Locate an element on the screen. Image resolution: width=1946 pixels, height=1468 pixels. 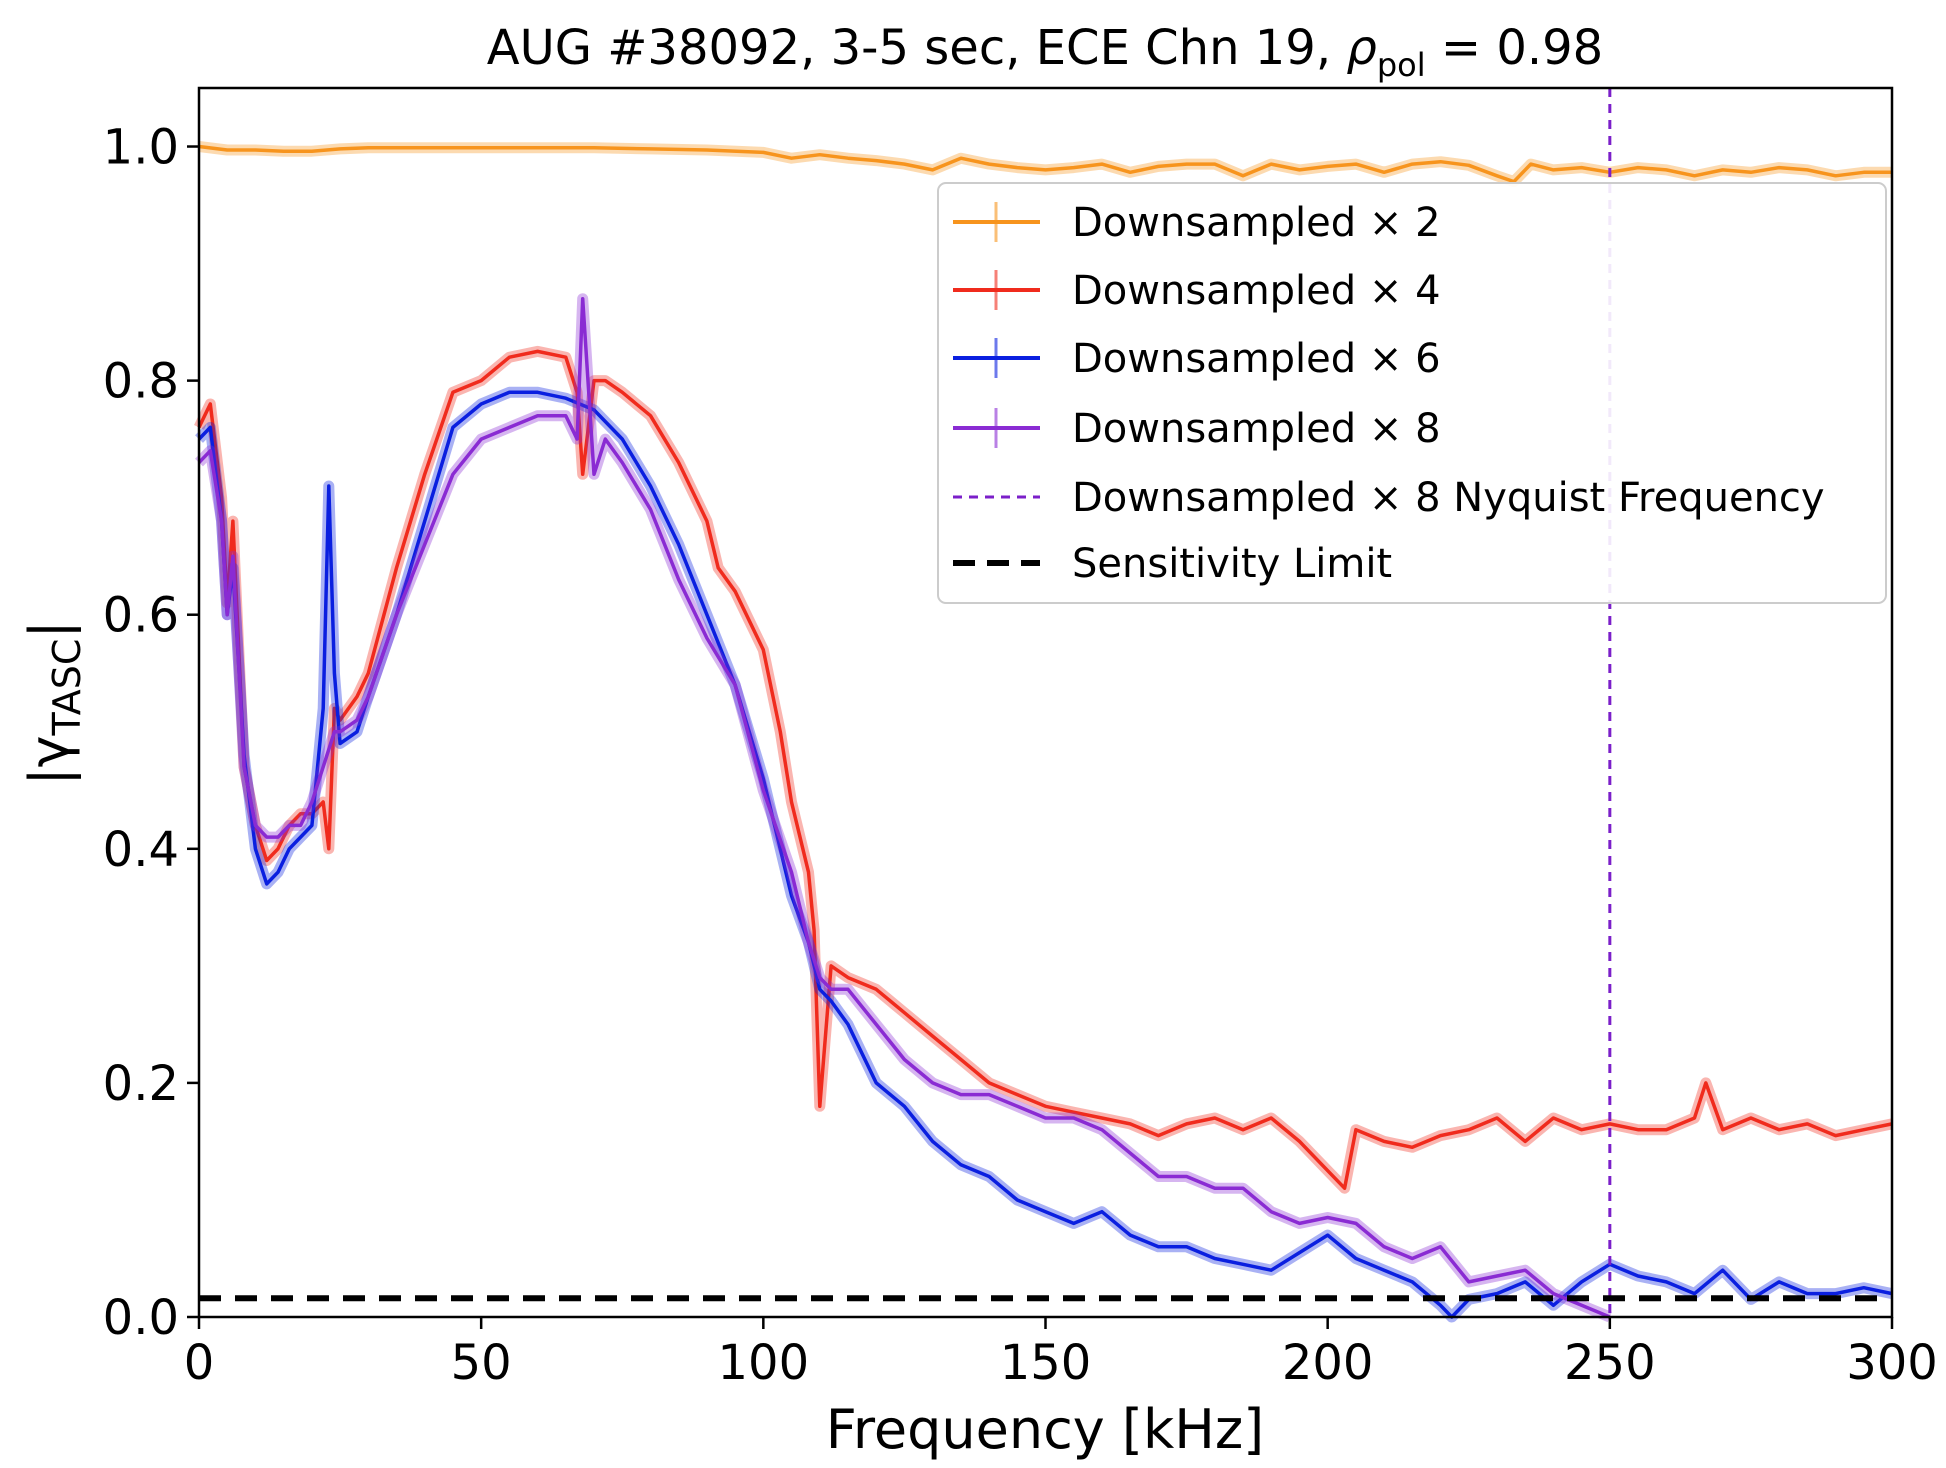
y-tick-label: 0.8 is located at coordinates (141, 382).